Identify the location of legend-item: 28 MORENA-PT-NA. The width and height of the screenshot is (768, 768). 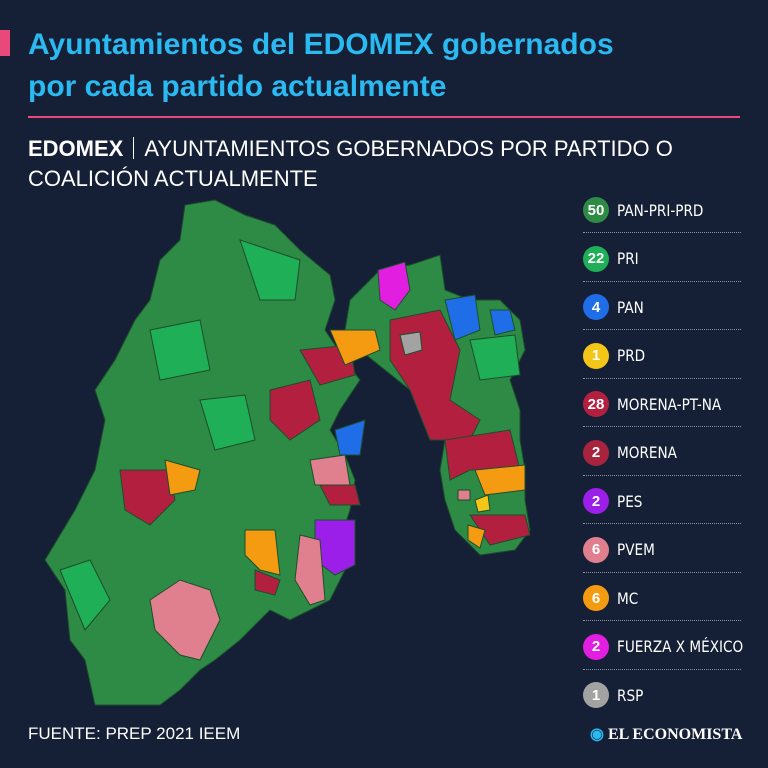
(661, 404).